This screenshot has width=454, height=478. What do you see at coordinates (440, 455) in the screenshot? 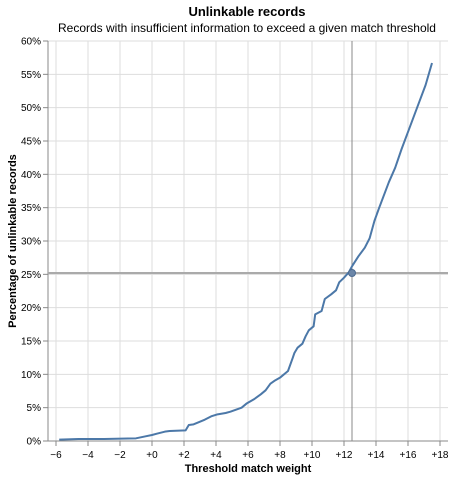
I see `x-tick-label: +18` at bounding box center [440, 455].